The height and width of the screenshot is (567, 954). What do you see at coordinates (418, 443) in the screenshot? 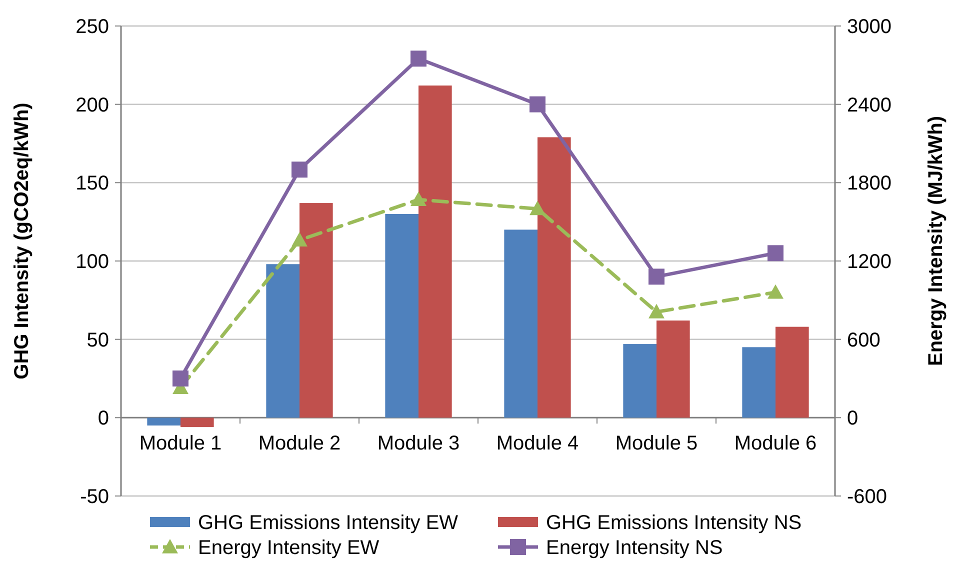
I see `x-tick-label: Module 3` at bounding box center [418, 443].